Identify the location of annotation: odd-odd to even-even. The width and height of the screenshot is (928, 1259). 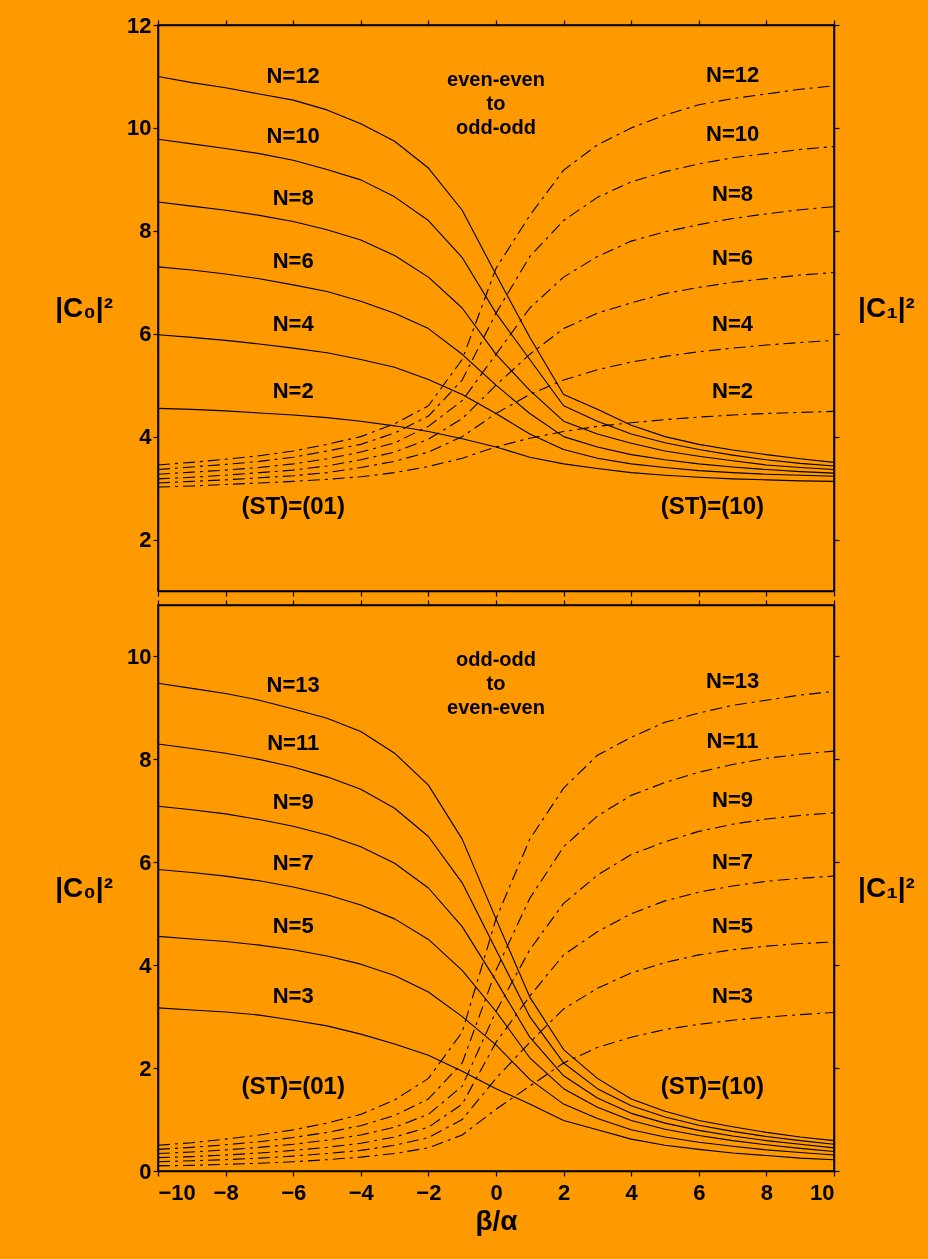
(496, 683).